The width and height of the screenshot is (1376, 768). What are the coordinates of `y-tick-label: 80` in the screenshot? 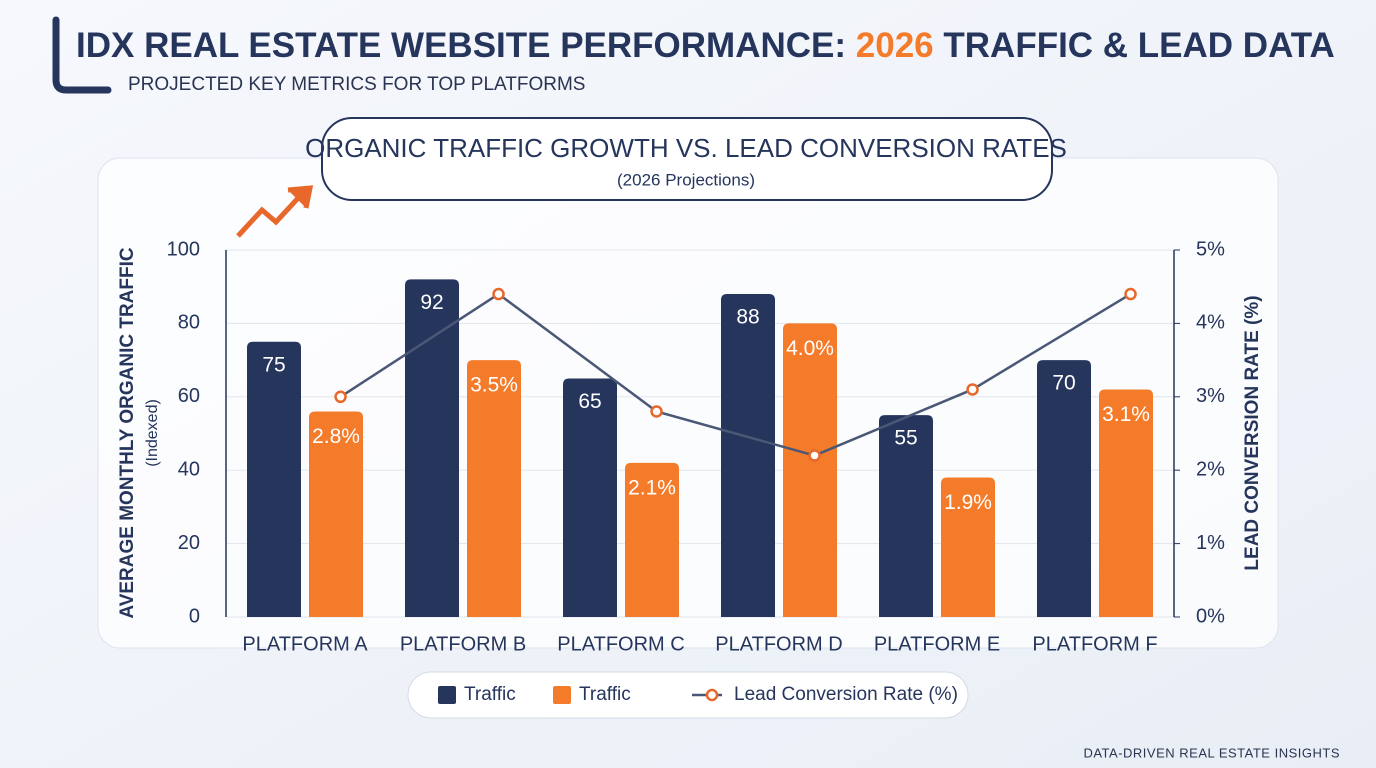 It's located at (189, 323).